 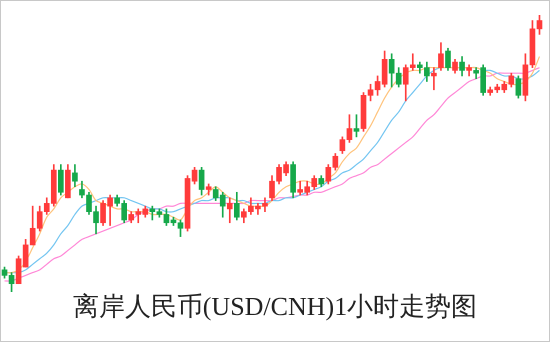 What do you see at coordinates (275, 307) in the screenshot?
I see `text: 离岸人民币(USD/CNH)1小时走势图` at bounding box center [275, 307].